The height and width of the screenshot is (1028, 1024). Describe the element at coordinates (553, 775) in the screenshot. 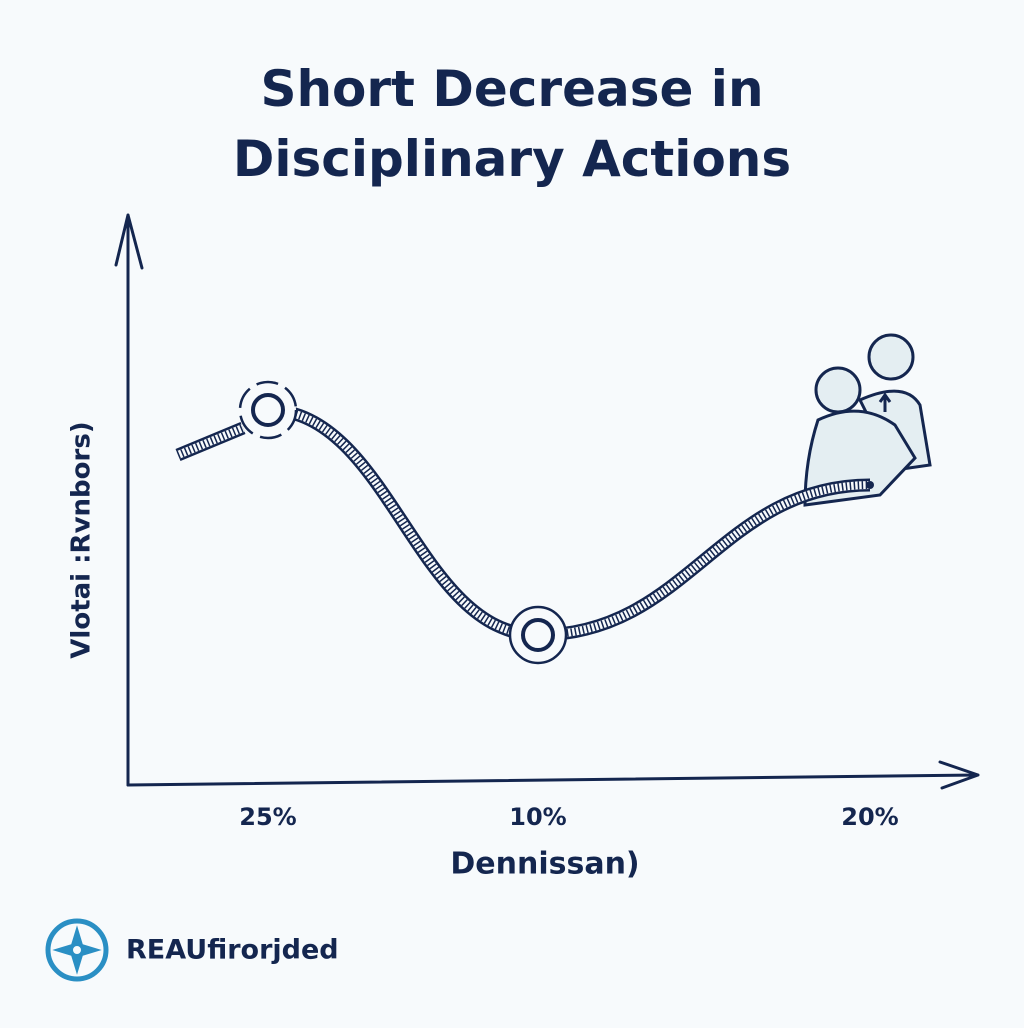

I see `x-axis` at that location.